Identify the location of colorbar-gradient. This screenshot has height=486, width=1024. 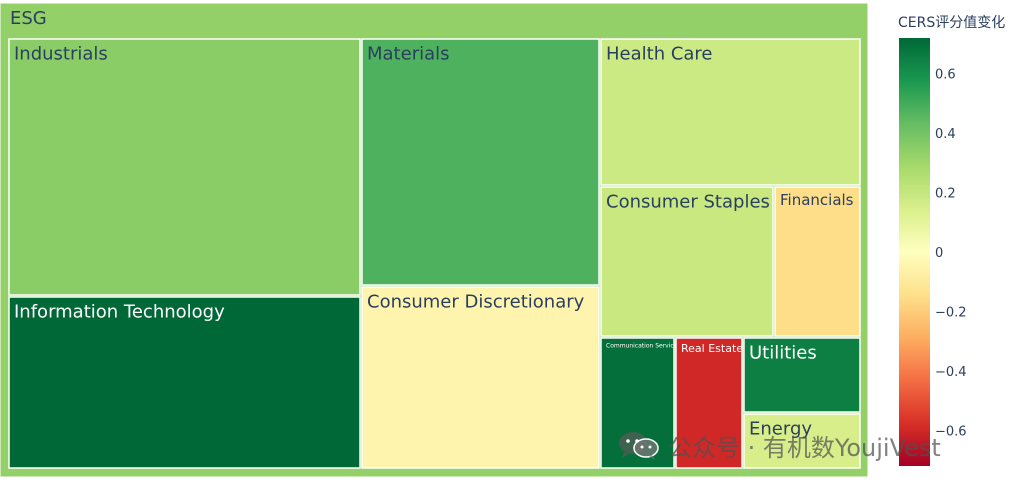
(914, 252).